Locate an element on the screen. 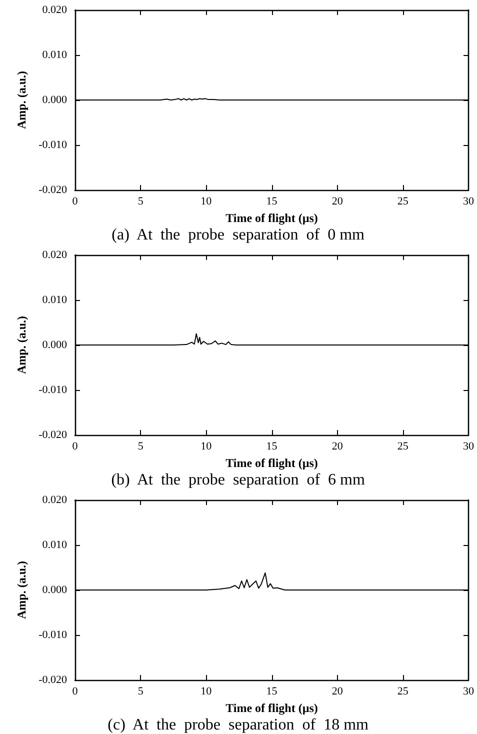 The image size is (477, 734). text: (b) At the probe separation of 6 mm is located at coordinates (238, 480).